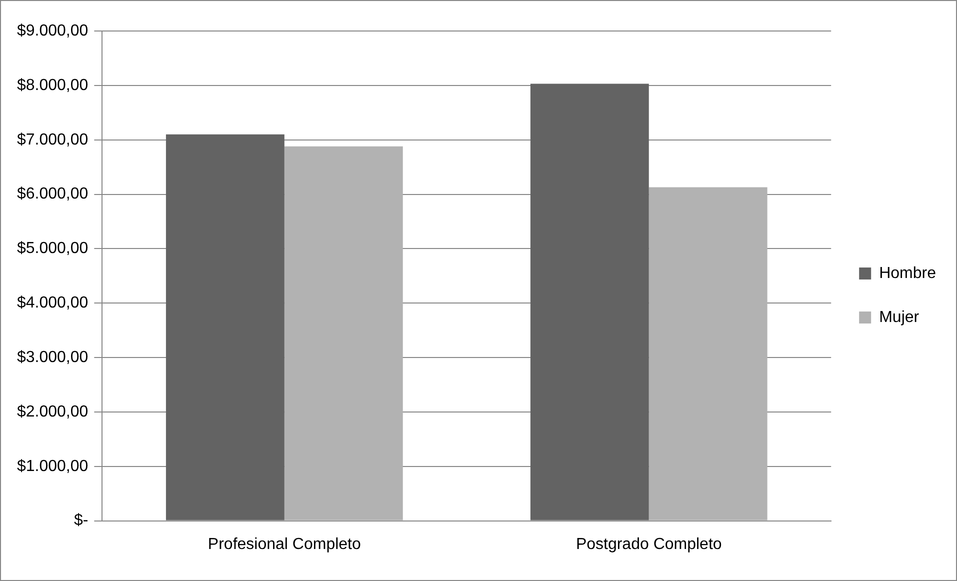 The width and height of the screenshot is (957, 581). What do you see at coordinates (52, 303) in the screenshot?
I see `y-tick-label: $4.000,00` at bounding box center [52, 303].